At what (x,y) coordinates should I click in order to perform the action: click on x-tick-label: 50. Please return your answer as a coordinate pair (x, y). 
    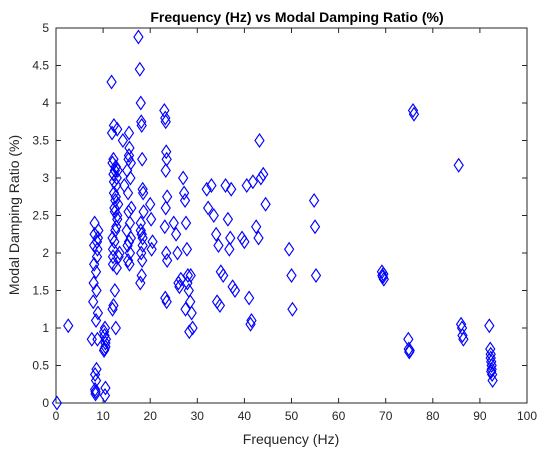
    Looking at the image, I should click on (292, 416).